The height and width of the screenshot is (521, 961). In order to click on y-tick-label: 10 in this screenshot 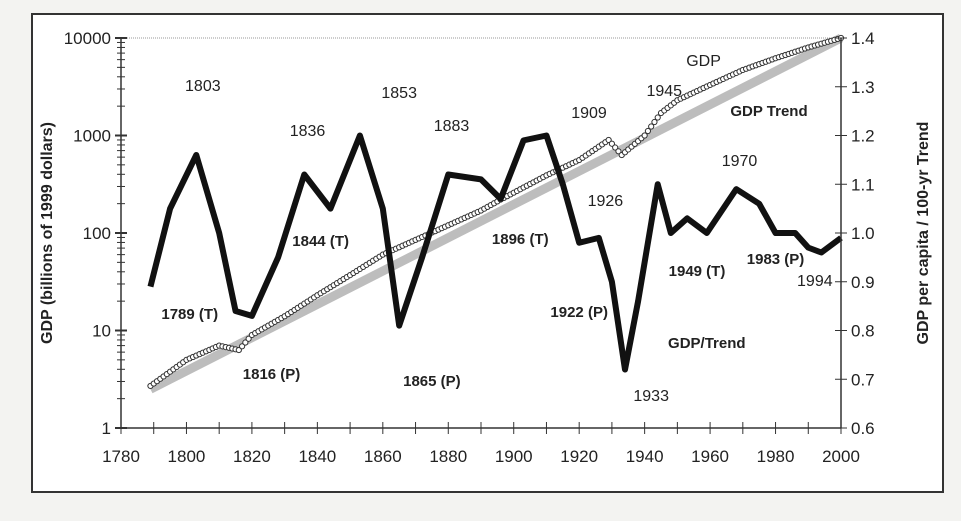, I will do `click(101, 331)`.